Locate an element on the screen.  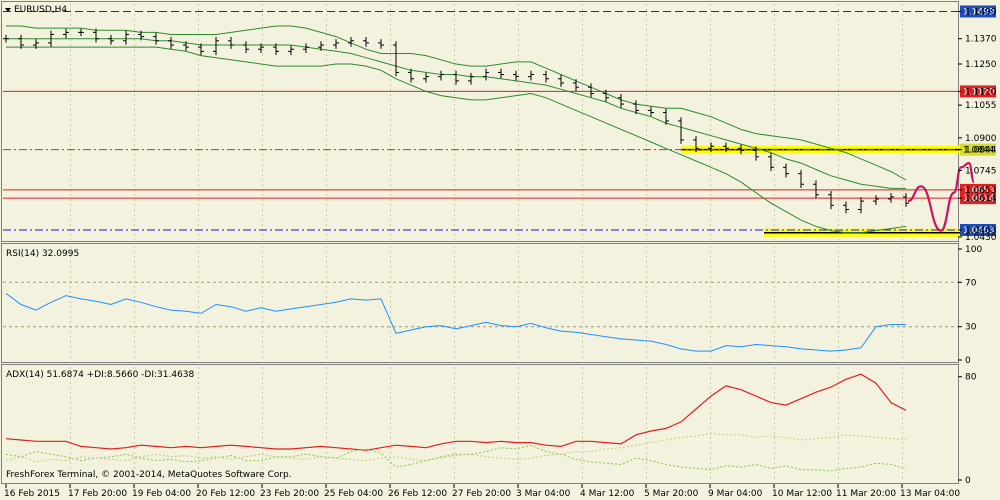
price-tag-label: 1.0653 is located at coordinates (979, 191).